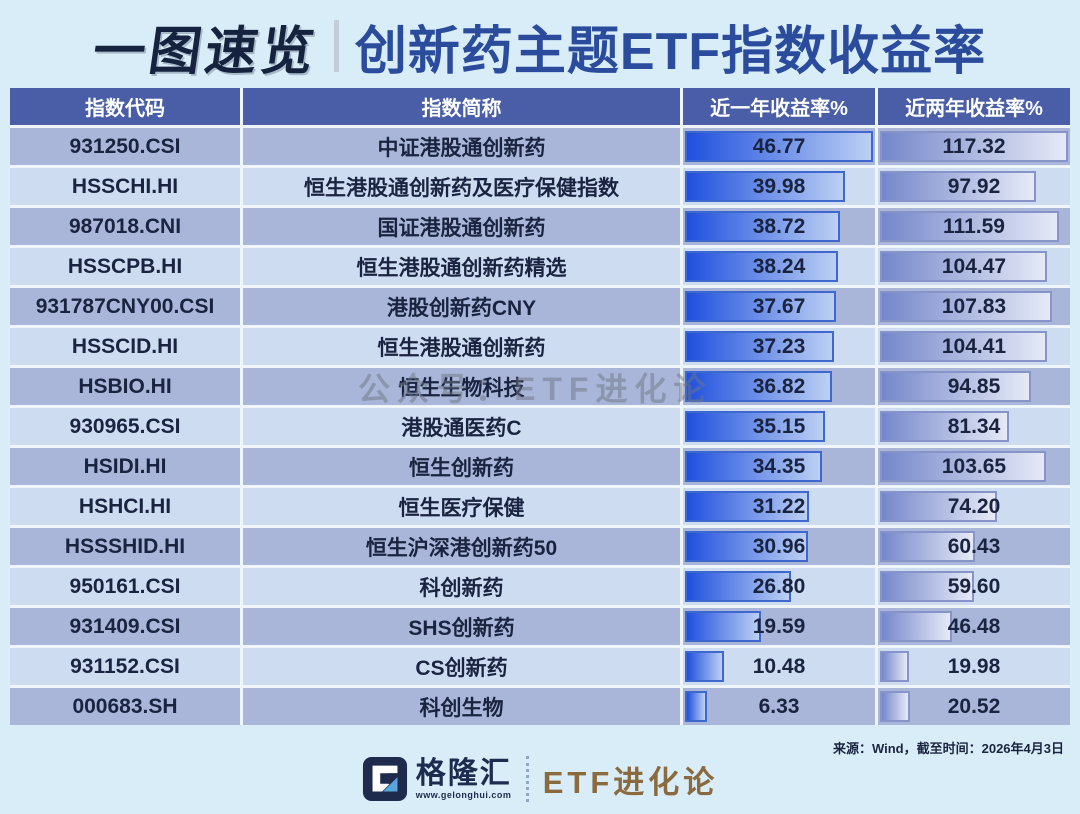  I want to click on return-1y-cell: 46.77, so click(779, 146).